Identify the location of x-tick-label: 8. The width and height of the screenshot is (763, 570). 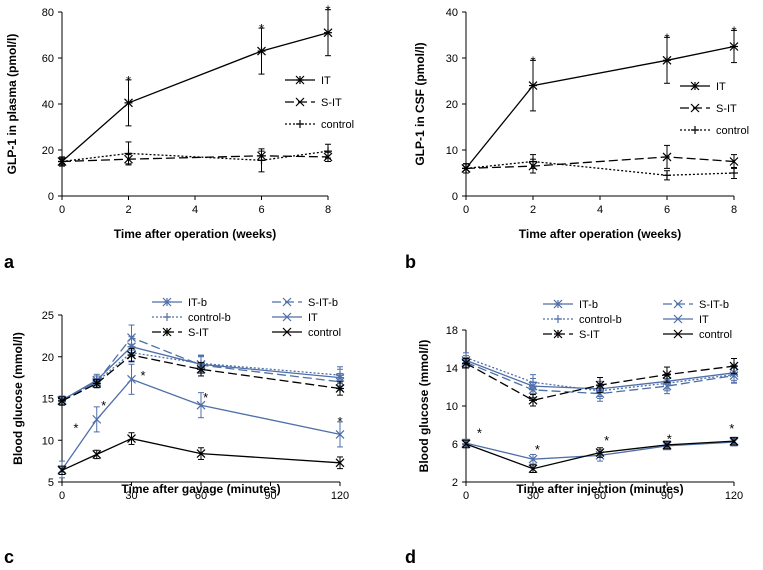
(328, 210).